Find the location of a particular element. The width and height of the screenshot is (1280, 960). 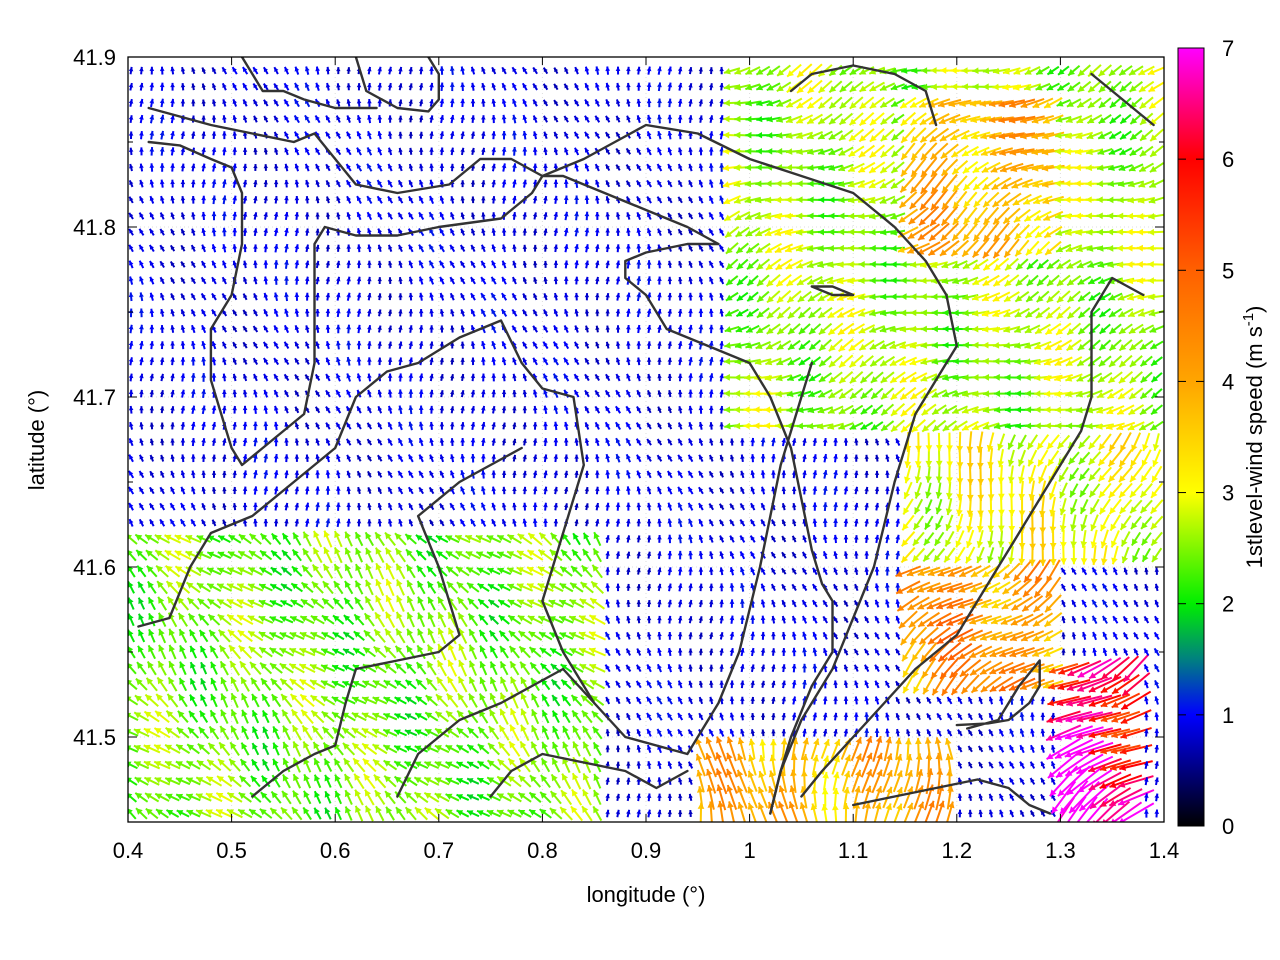

y-axis-label: latitude (°) is located at coordinates (36, 440).